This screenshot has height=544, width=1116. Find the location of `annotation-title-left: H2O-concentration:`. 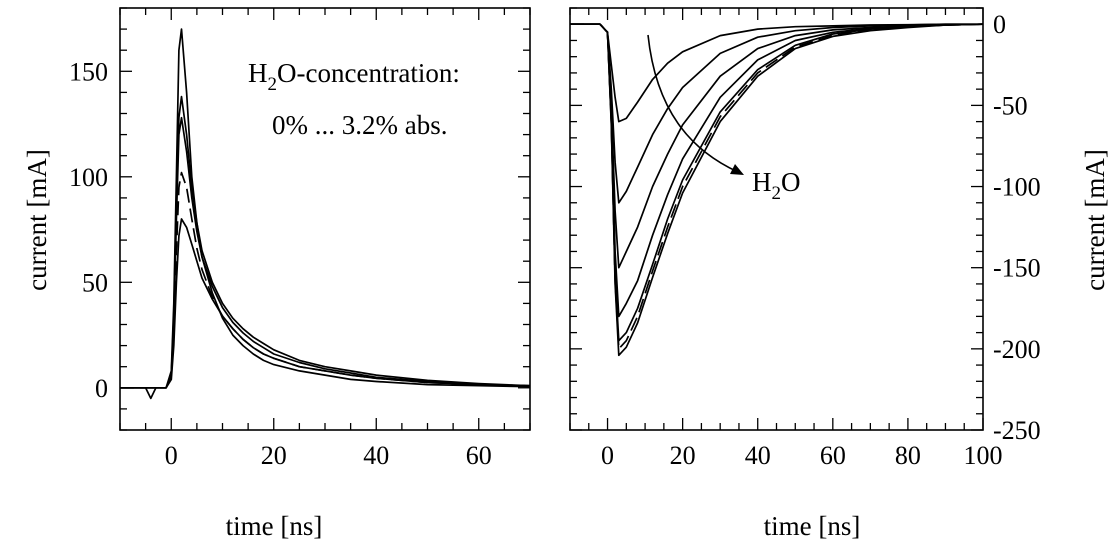

annotation-title-left: H2O-concentration: is located at coordinates (354, 76).